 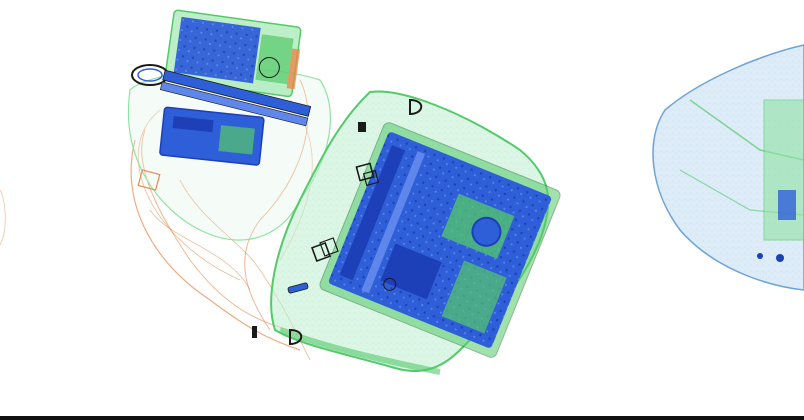 I want to click on power-bank, so click(x=212, y=136).